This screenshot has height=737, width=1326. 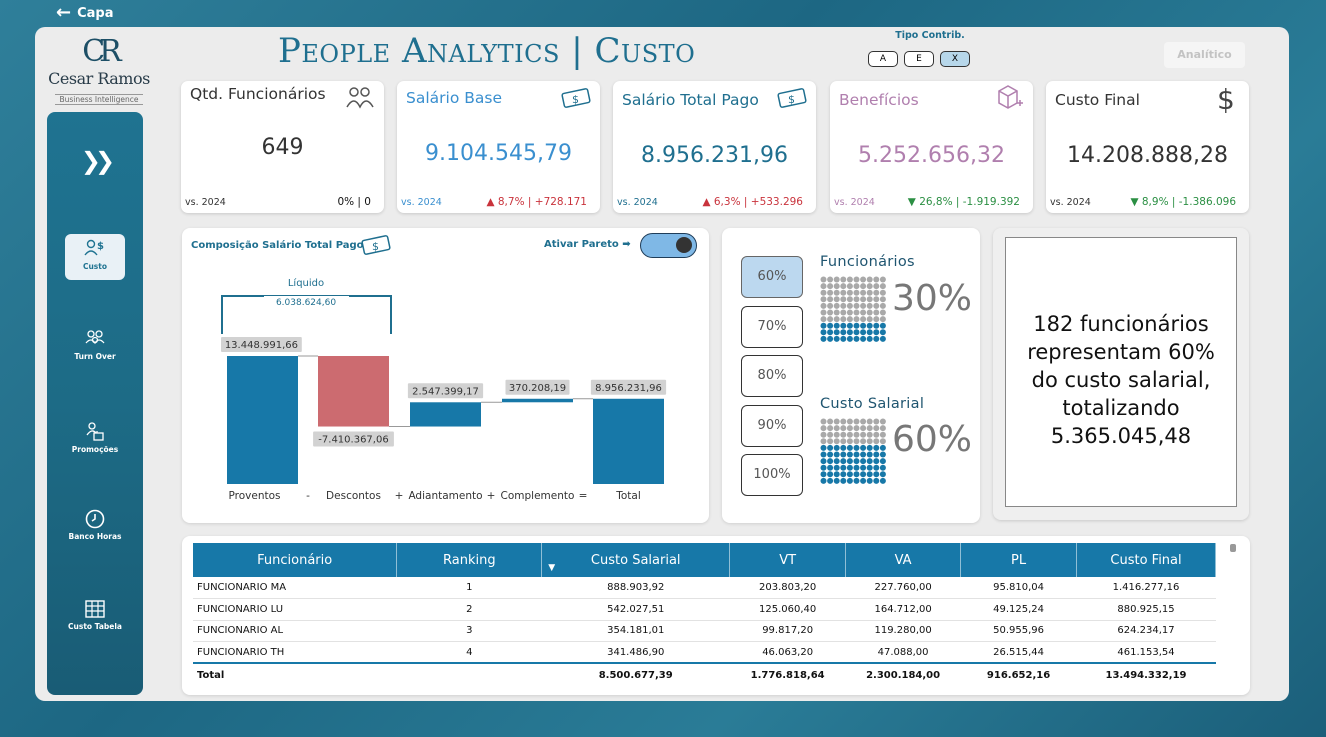 What do you see at coordinates (295, 560) in the screenshot?
I see `col-header-funcionario: Funcionário` at bounding box center [295, 560].